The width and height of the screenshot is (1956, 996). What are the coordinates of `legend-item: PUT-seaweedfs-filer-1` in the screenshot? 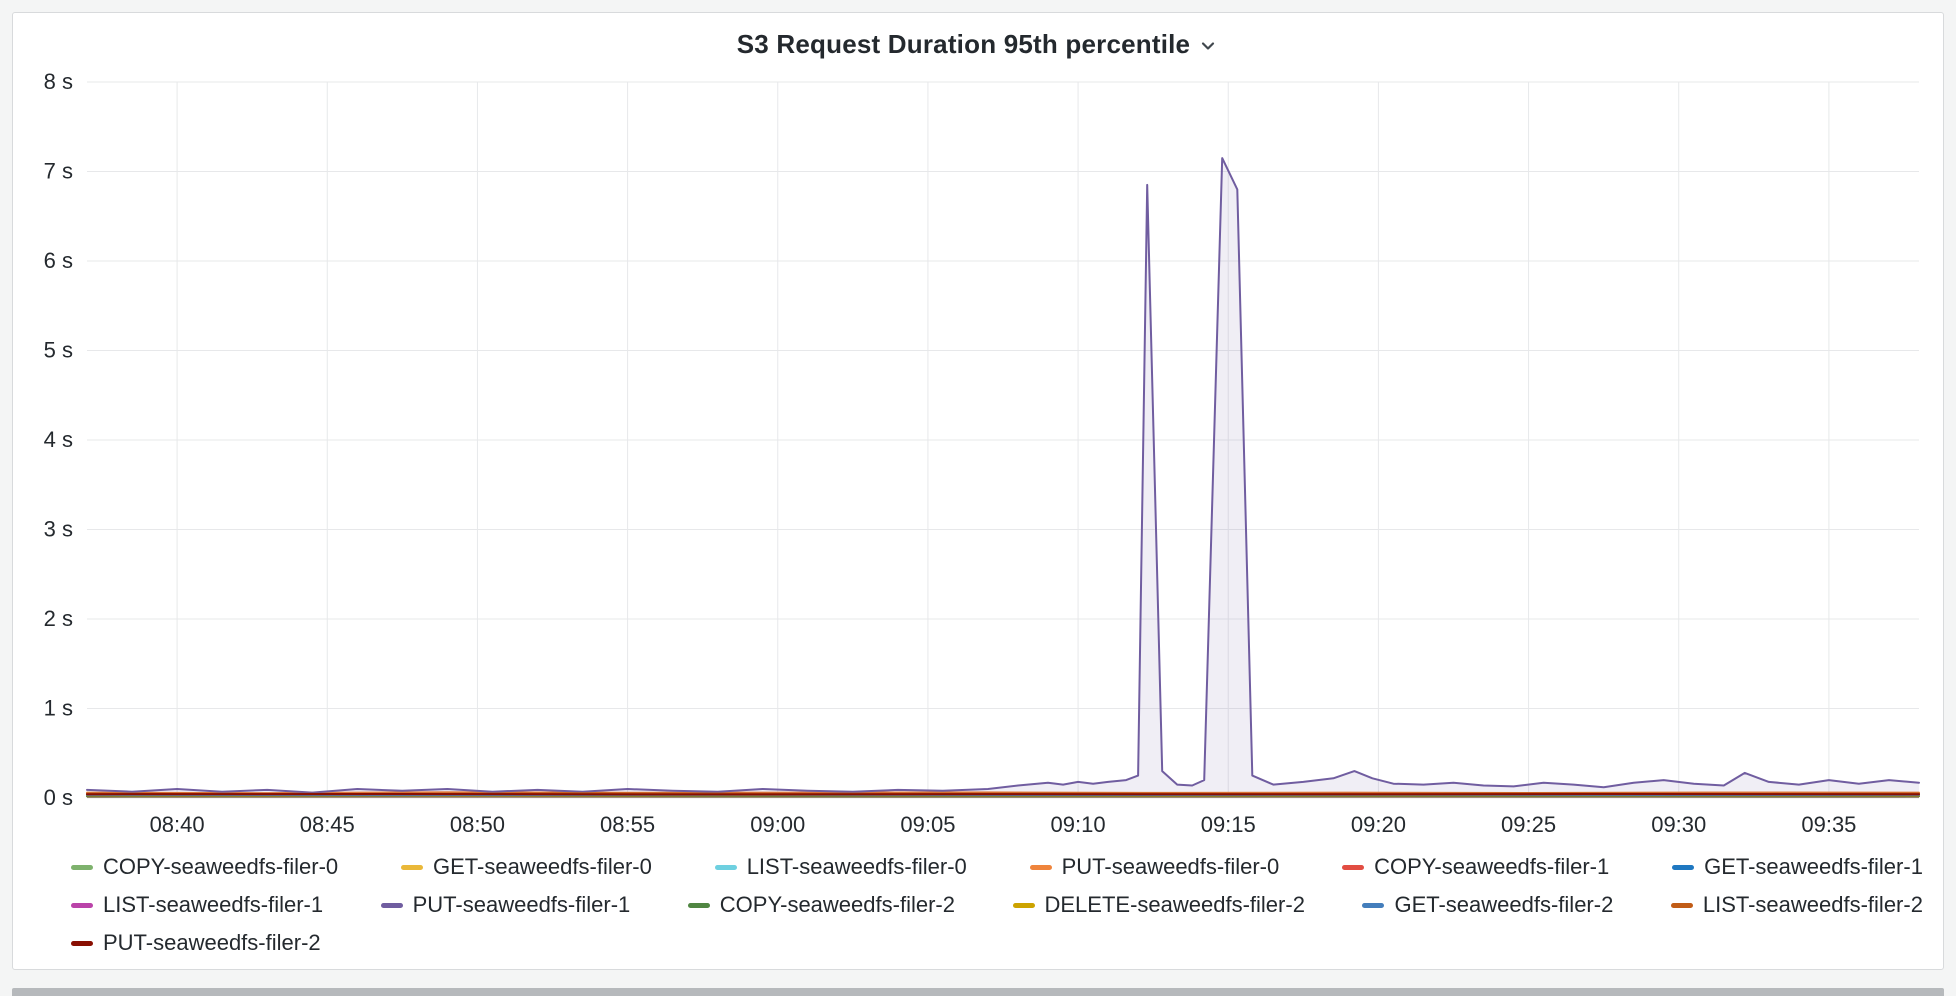 It's located at (505, 905).